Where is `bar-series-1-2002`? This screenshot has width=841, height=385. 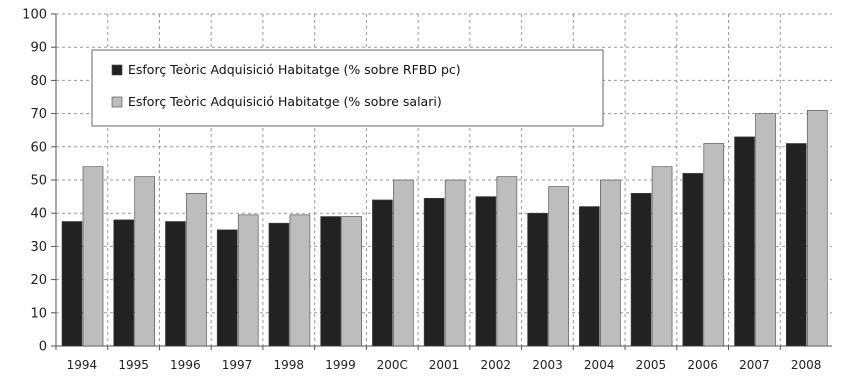 bar-series-1-2002 is located at coordinates (486, 271).